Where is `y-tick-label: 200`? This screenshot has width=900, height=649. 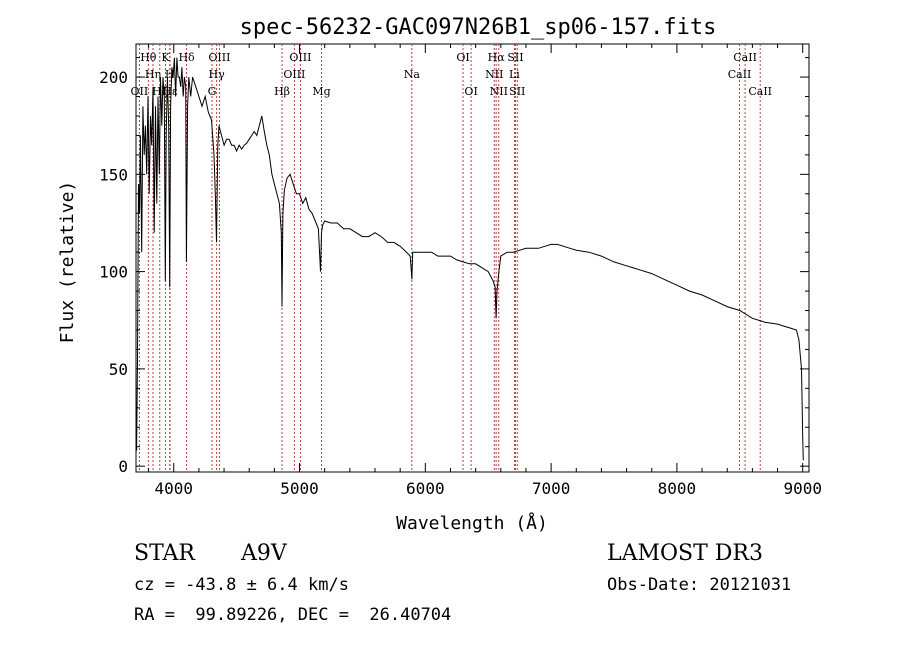
y-tick-label: 200 is located at coordinates (113, 77).